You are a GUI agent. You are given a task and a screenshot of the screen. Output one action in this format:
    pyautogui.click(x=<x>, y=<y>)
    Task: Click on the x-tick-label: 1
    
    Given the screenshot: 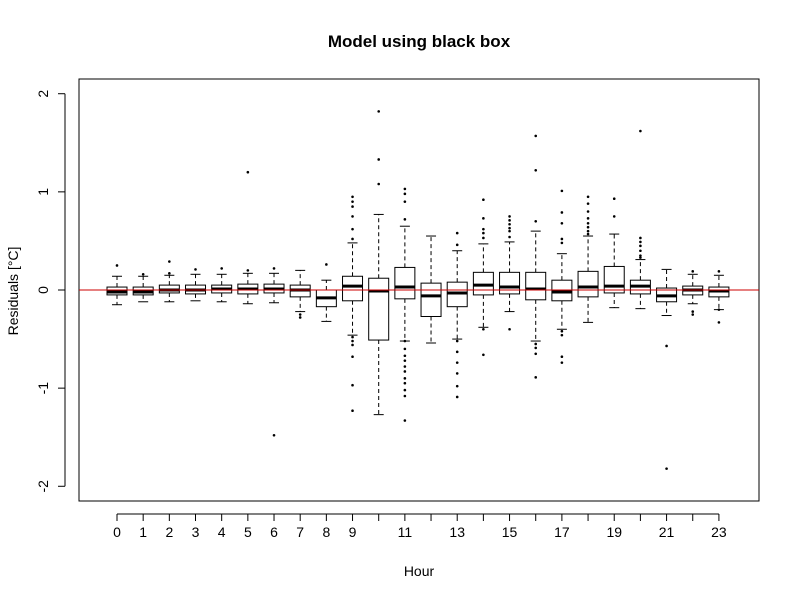 What is the action you would take?
    pyautogui.click(x=143, y=532)
    